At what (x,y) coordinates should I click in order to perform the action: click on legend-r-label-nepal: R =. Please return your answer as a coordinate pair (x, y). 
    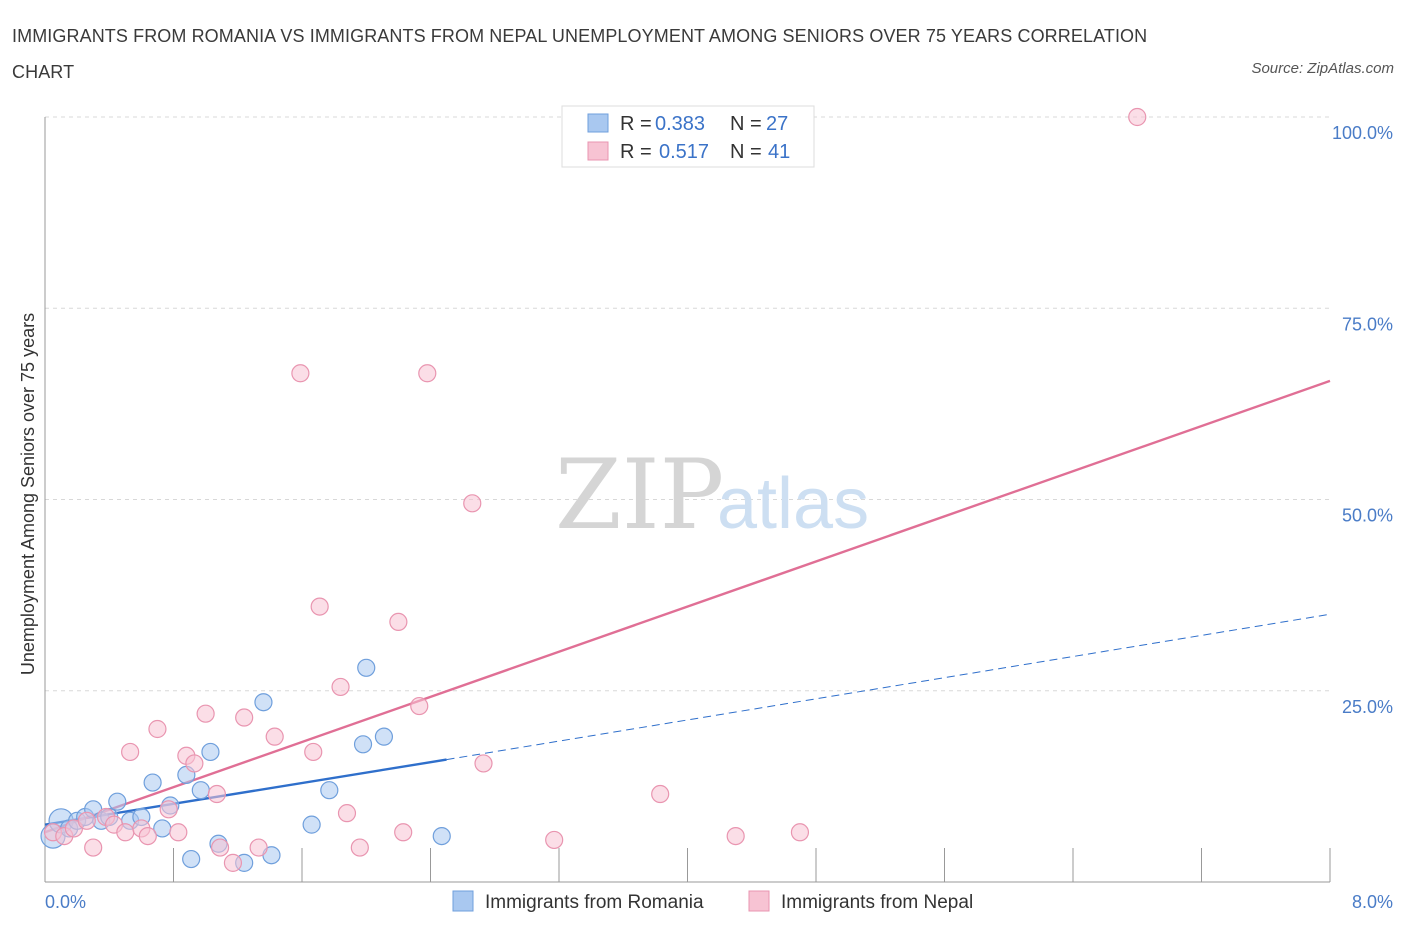
    Looking at the image, I should click on (636, 152).